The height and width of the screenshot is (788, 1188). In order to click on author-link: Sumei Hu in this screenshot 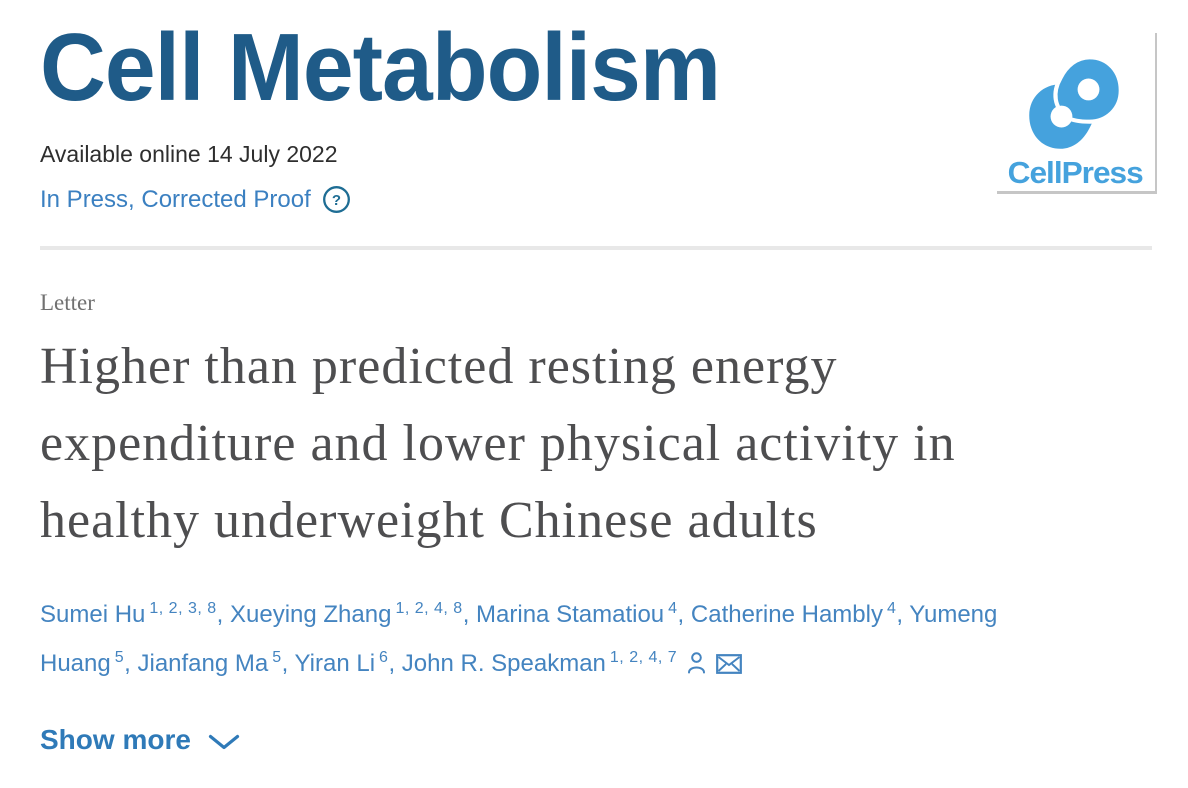, I will do `click(93, 615)`.